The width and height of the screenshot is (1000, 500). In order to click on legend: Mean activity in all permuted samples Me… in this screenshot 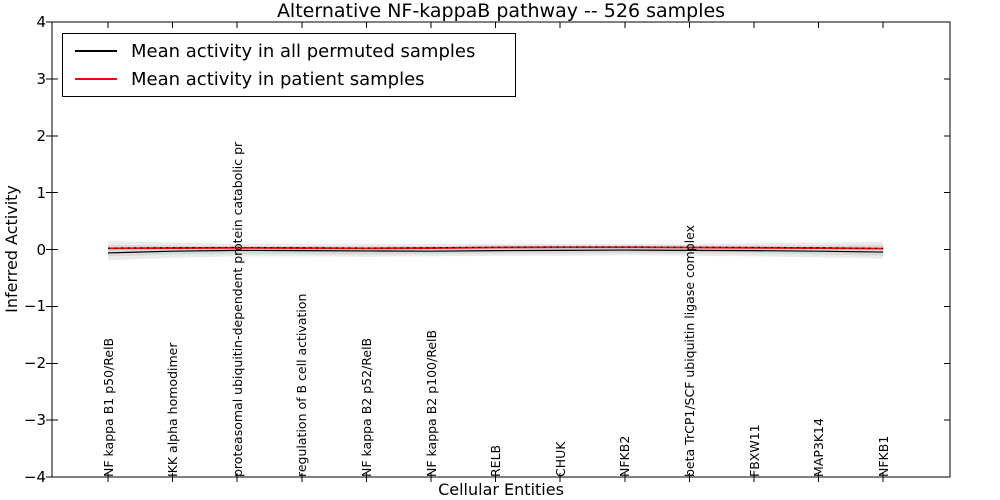, I will do `click(289, 65)`.